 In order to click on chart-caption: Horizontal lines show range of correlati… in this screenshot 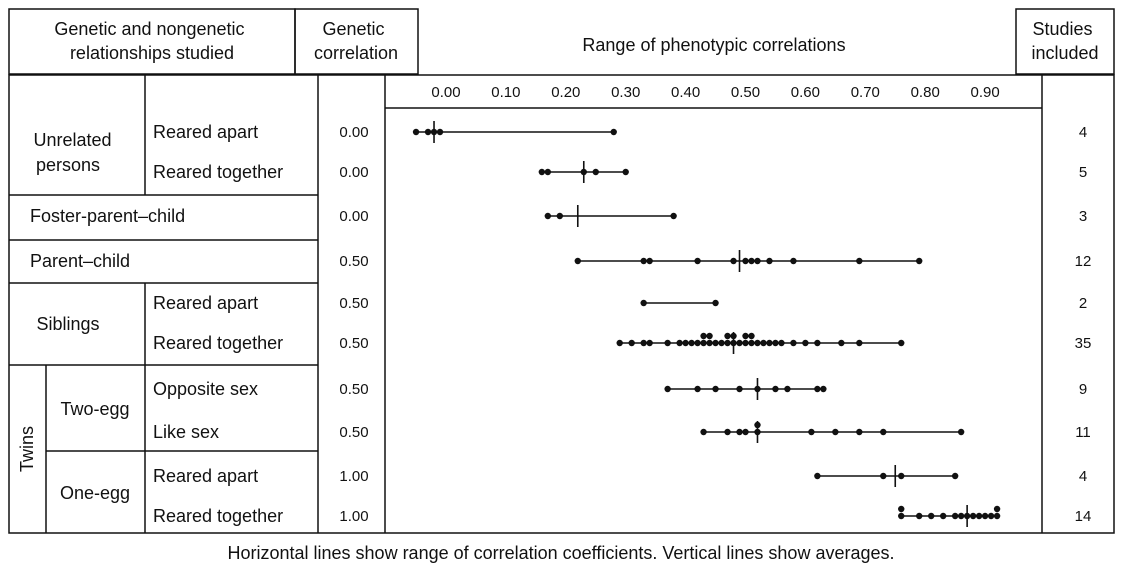, I will do `click(561, 553)`.